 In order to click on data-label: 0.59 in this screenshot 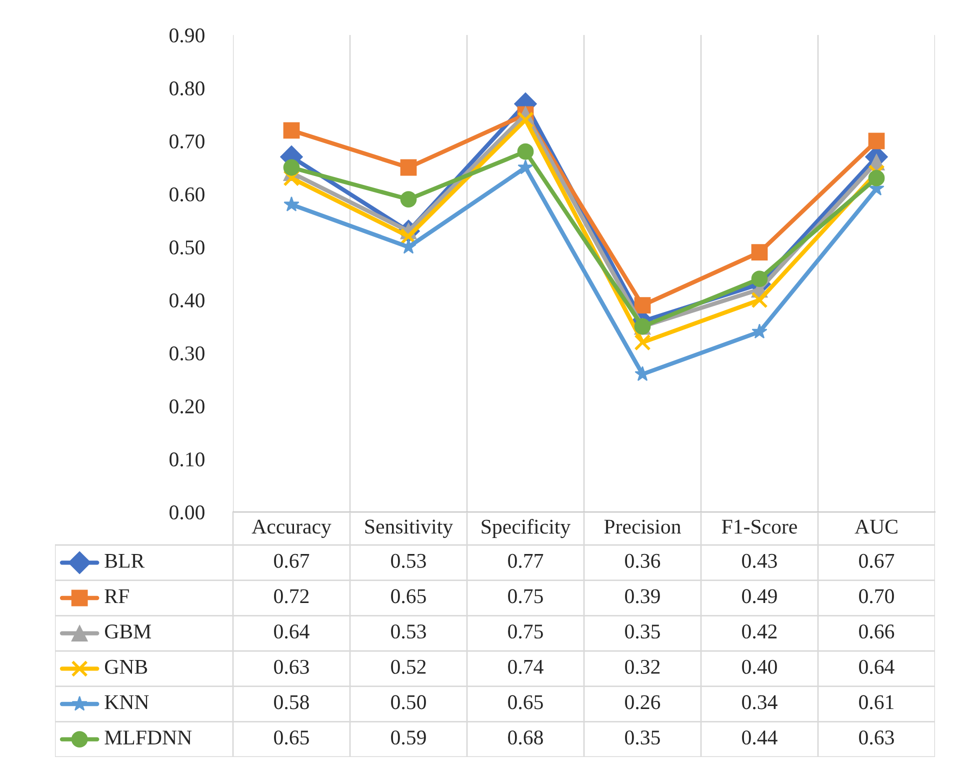, I will do `click(408, 737)`.